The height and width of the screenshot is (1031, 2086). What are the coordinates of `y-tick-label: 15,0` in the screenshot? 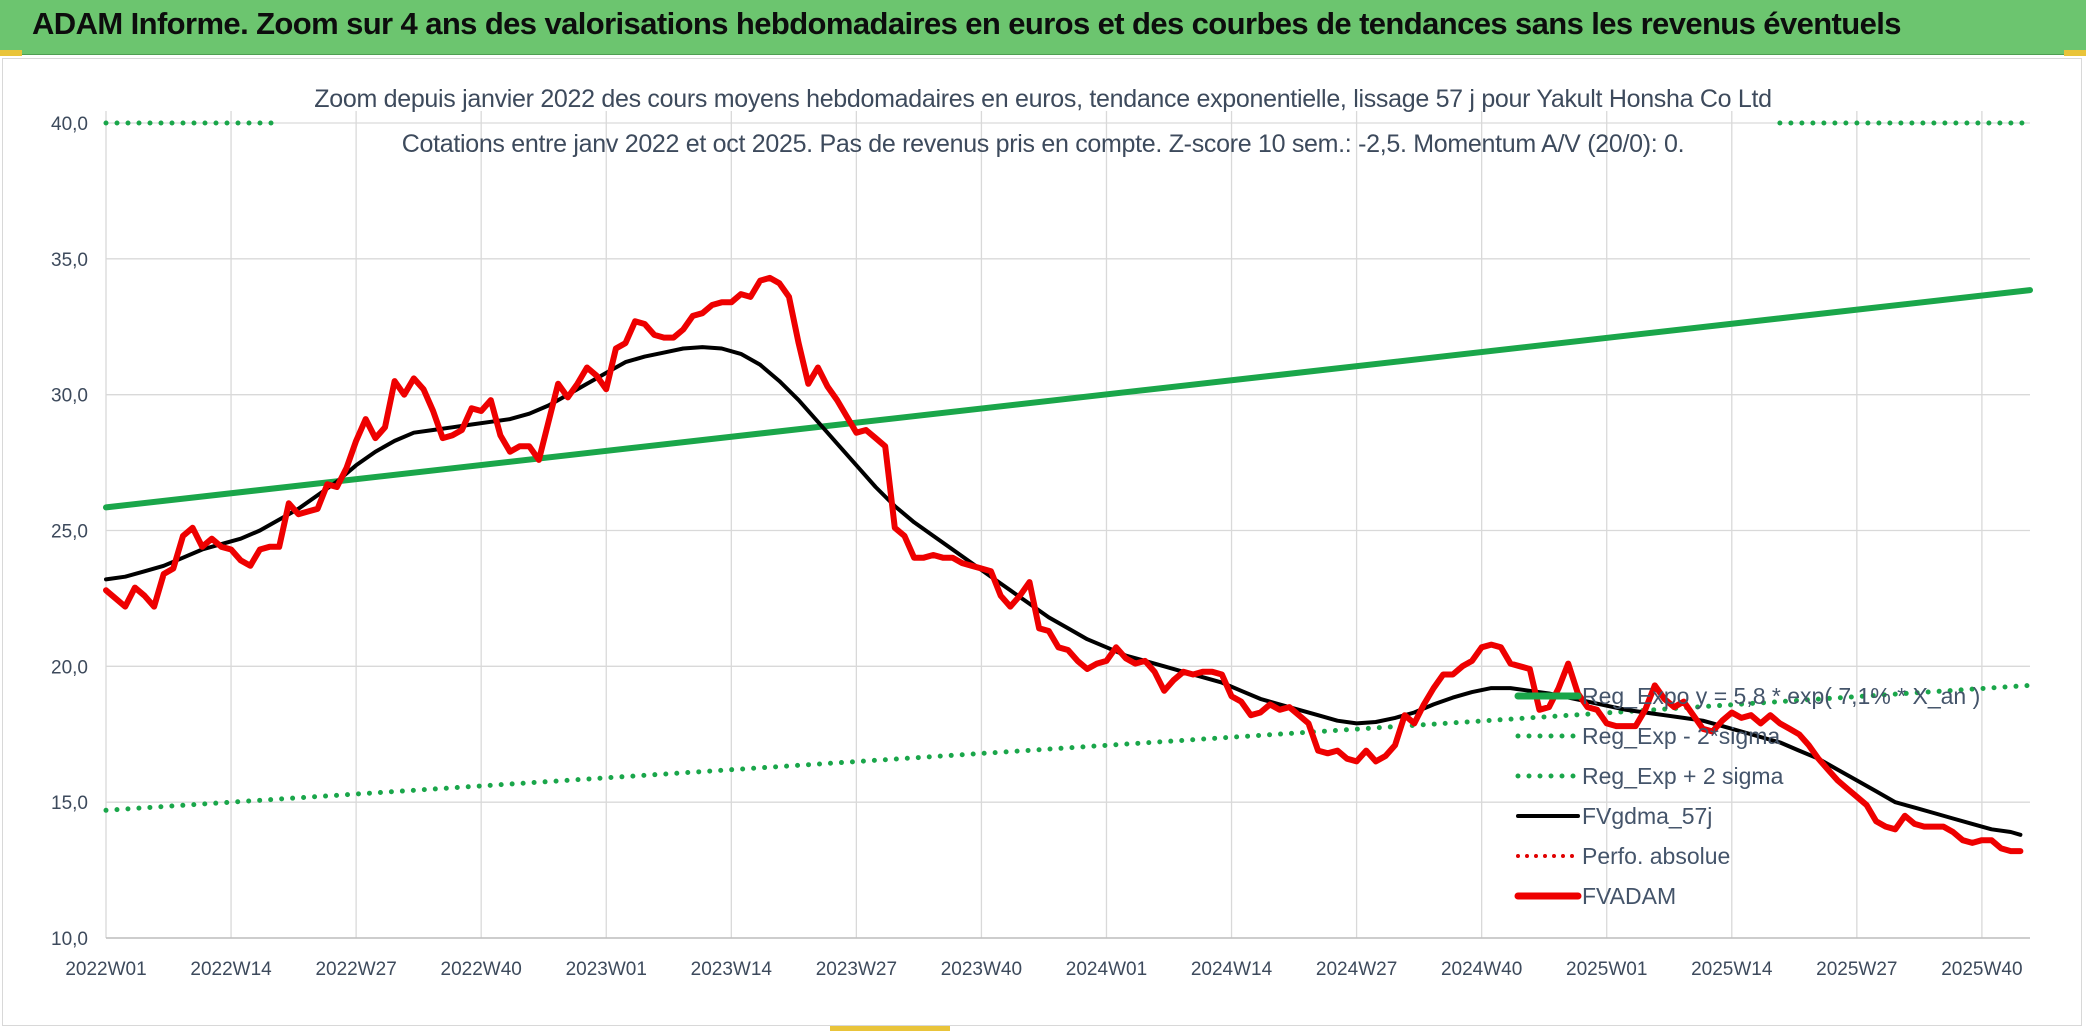 It's located at (69, 803).